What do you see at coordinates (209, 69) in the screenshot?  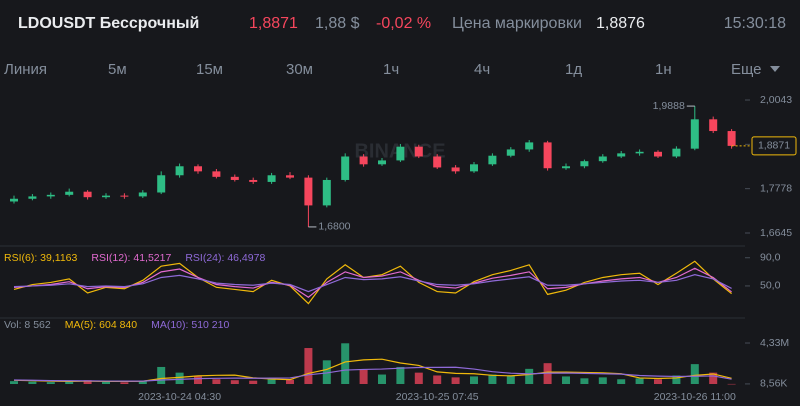 I see `timeframe-tab: 15м` at bounding box center [209, 69].